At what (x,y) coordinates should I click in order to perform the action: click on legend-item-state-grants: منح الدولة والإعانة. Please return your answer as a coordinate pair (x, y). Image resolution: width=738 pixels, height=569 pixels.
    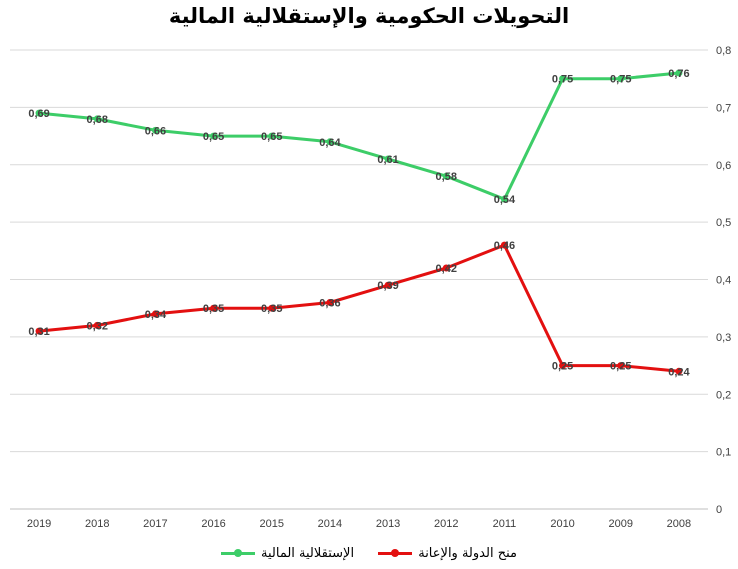
    Looking at the image, I should click on (447, 553).